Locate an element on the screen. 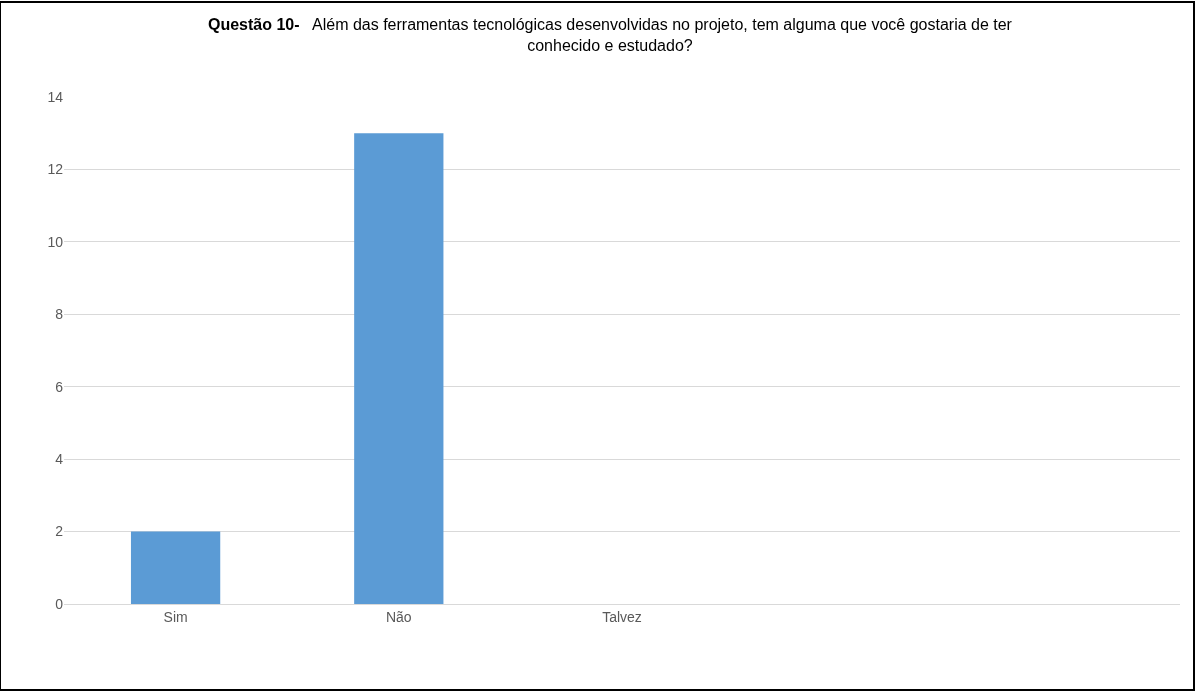  x-tick-label: Sim is located at coordinates (175, 616).